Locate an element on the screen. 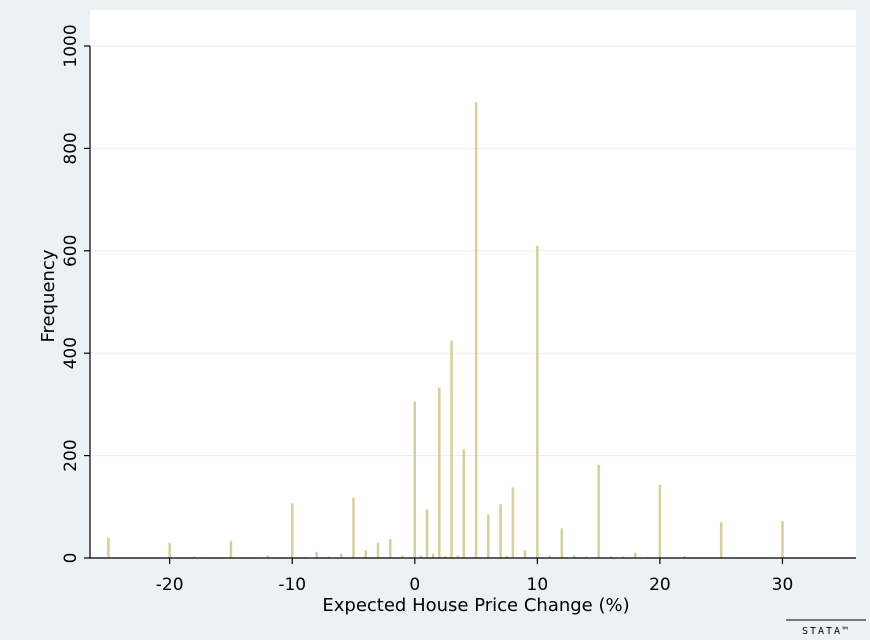  x-tick-label: 20 is located at coordinates (660, 585).